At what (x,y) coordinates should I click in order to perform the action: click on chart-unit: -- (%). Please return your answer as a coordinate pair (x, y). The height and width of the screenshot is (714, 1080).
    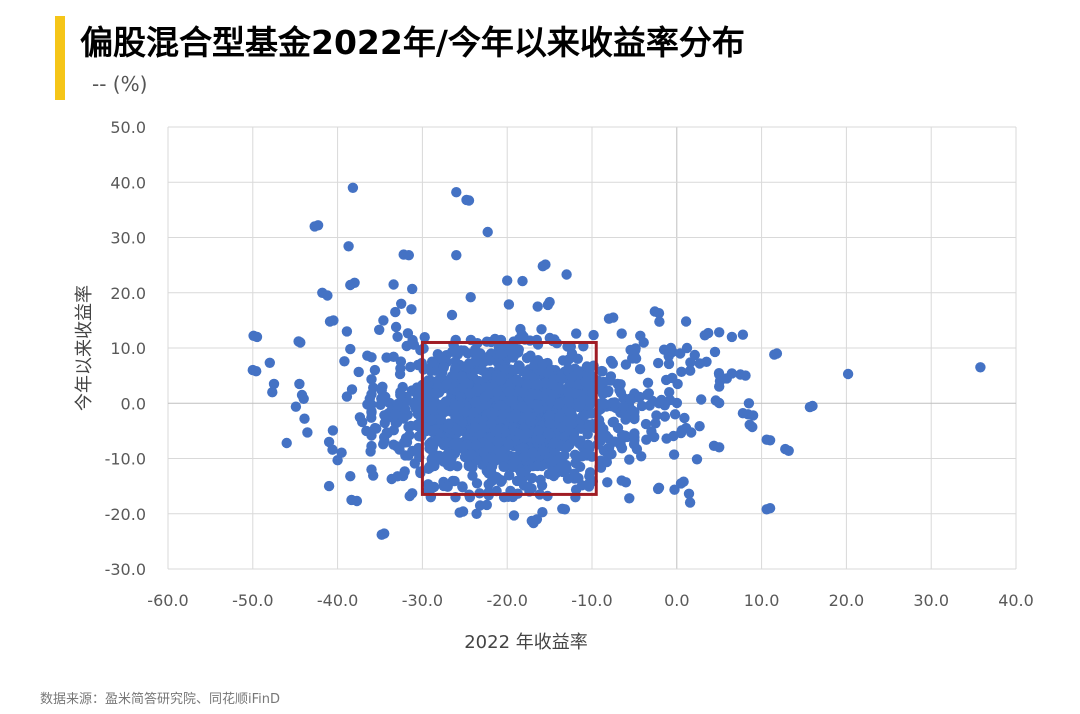
    Looking at the image, I should click on (120, 84).